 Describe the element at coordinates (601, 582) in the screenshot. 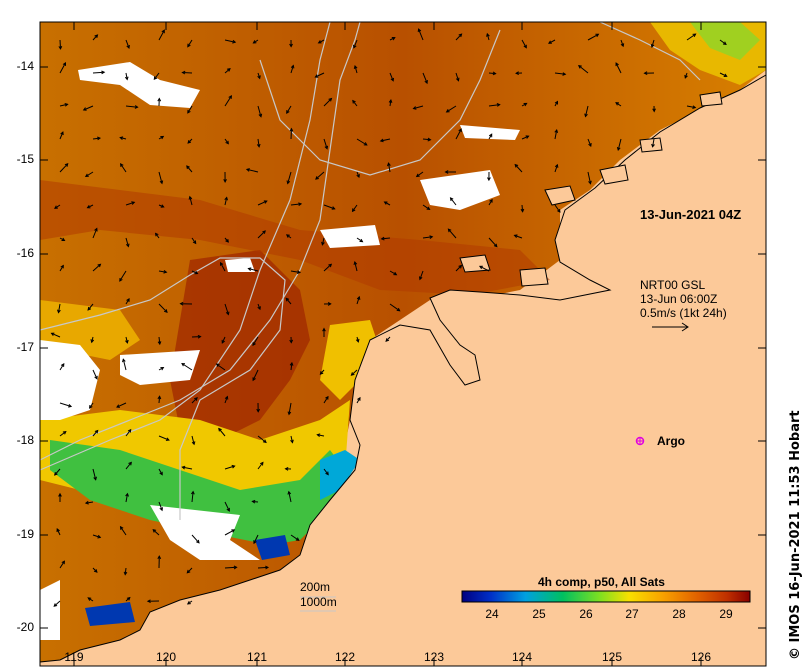

I see `colorbar-title: 4h comp, p50, All Sats` at that location.